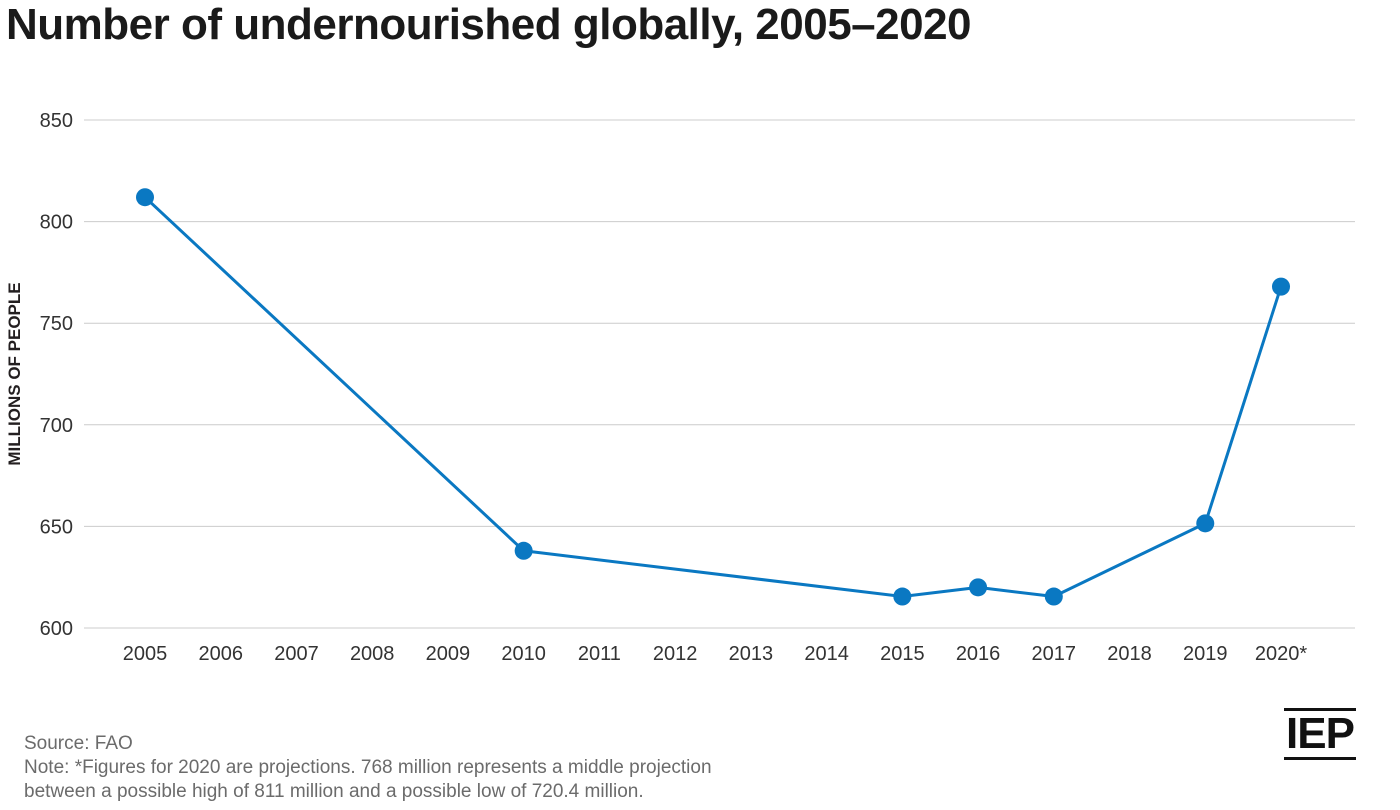  Describe the element at coordinates (978, 654) in the screenshot. I see `x-tick-label-2016: 2016` at that location.